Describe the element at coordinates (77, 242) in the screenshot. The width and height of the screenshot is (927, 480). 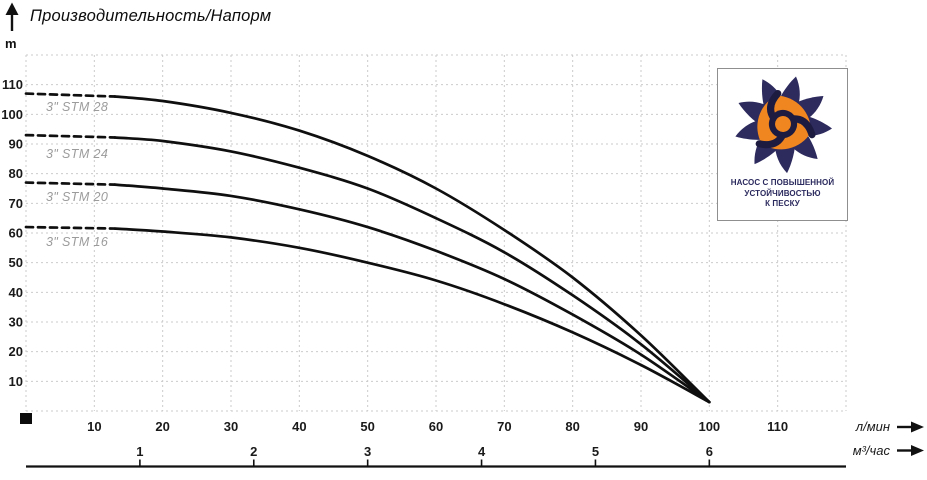
I see `curve-label-stm16: 3" STM 16` at that location.